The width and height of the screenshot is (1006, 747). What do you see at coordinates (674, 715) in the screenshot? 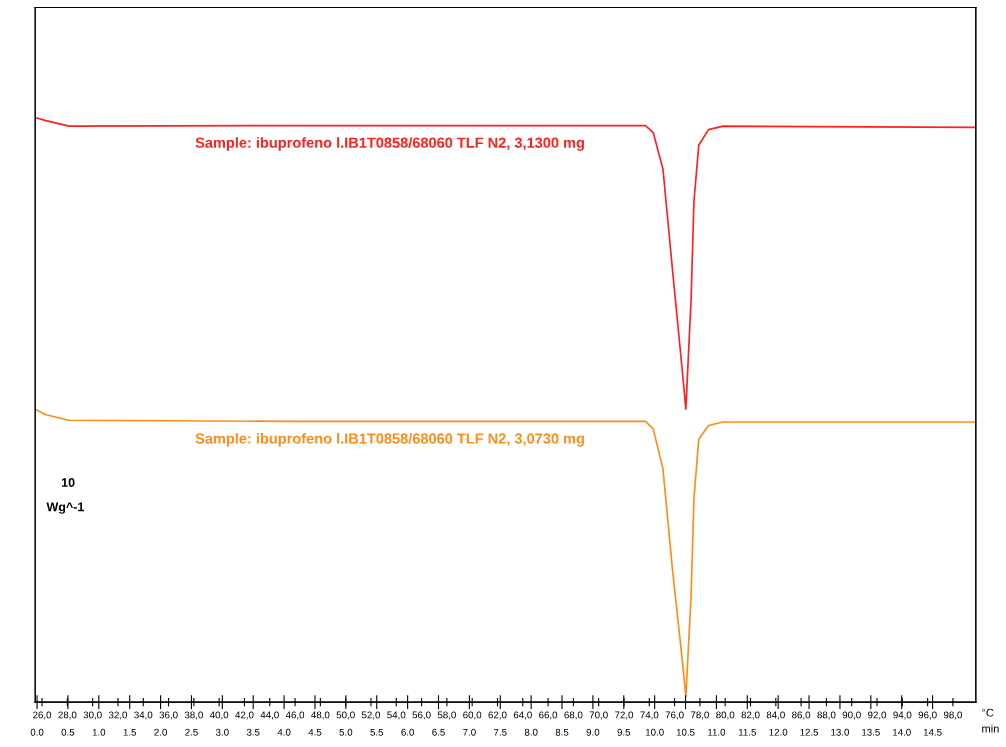
I see `x-tick-label: 76,0` at bounding box center [674, 715].